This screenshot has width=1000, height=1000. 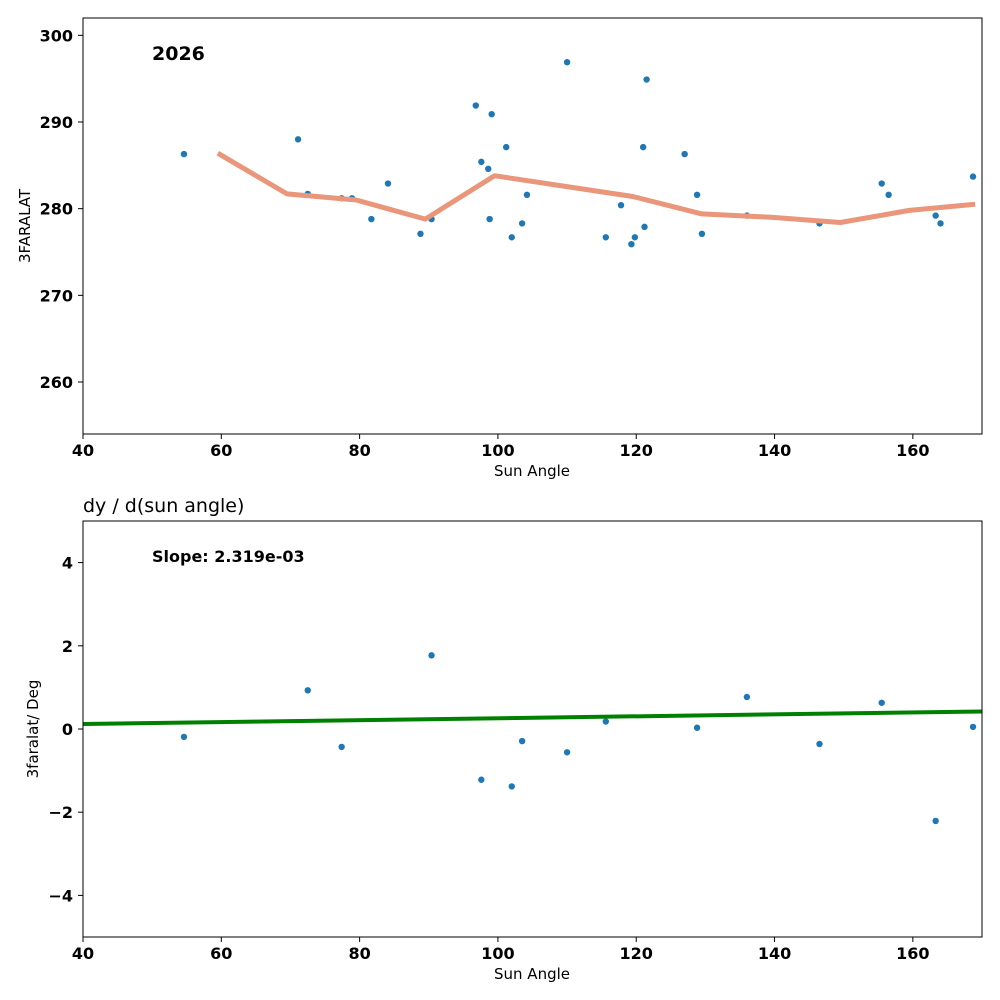 What do you see at coordinates (56, 122) in the screenshot?
I see `y-tick-label: 290` at bounding box center [56, 122].